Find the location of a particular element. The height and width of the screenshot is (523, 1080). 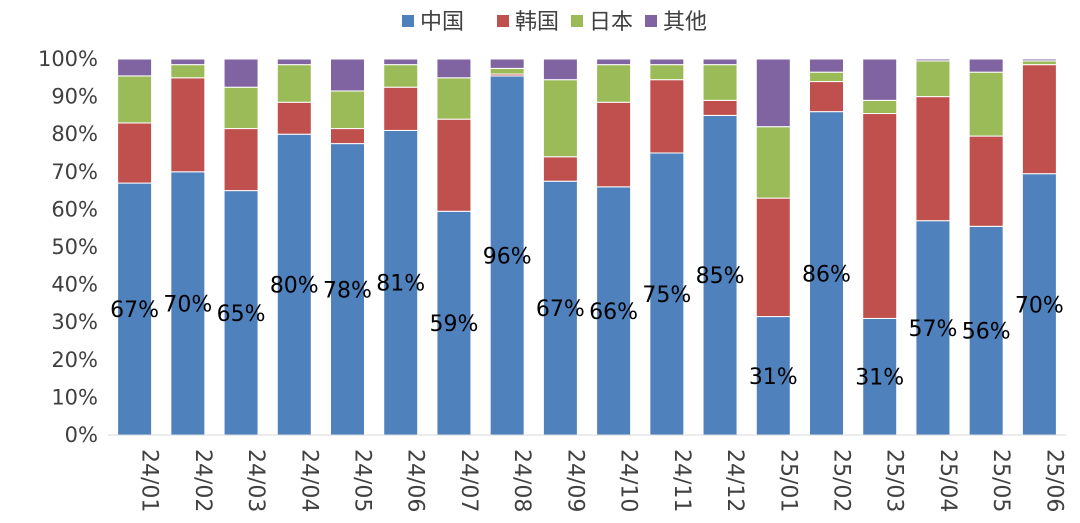

x-tick-label: 24/10 is located at coordinates (628, 480).